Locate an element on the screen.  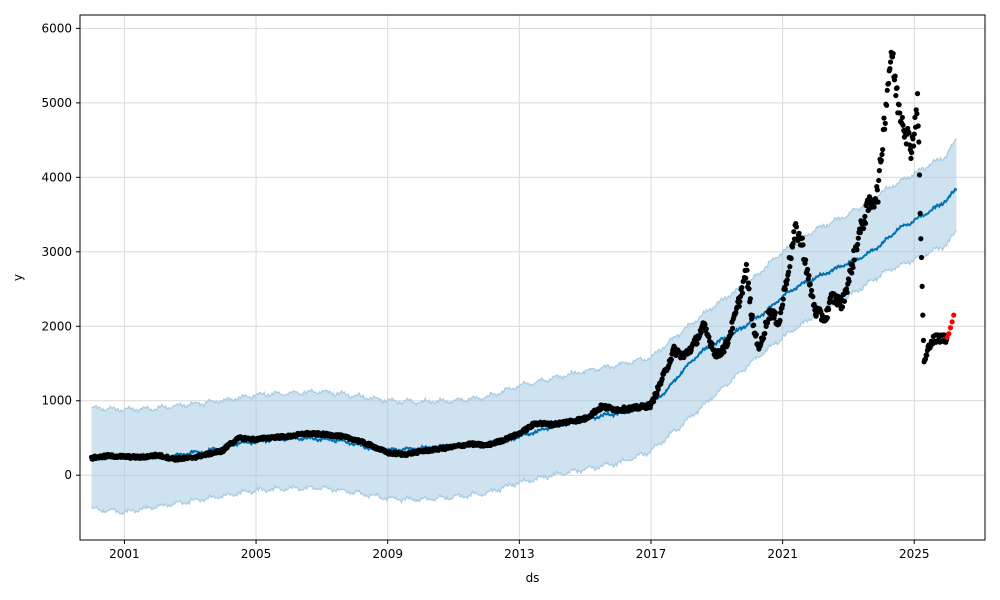
x-tick-label: 2009 is located at coordinates (387, 554).